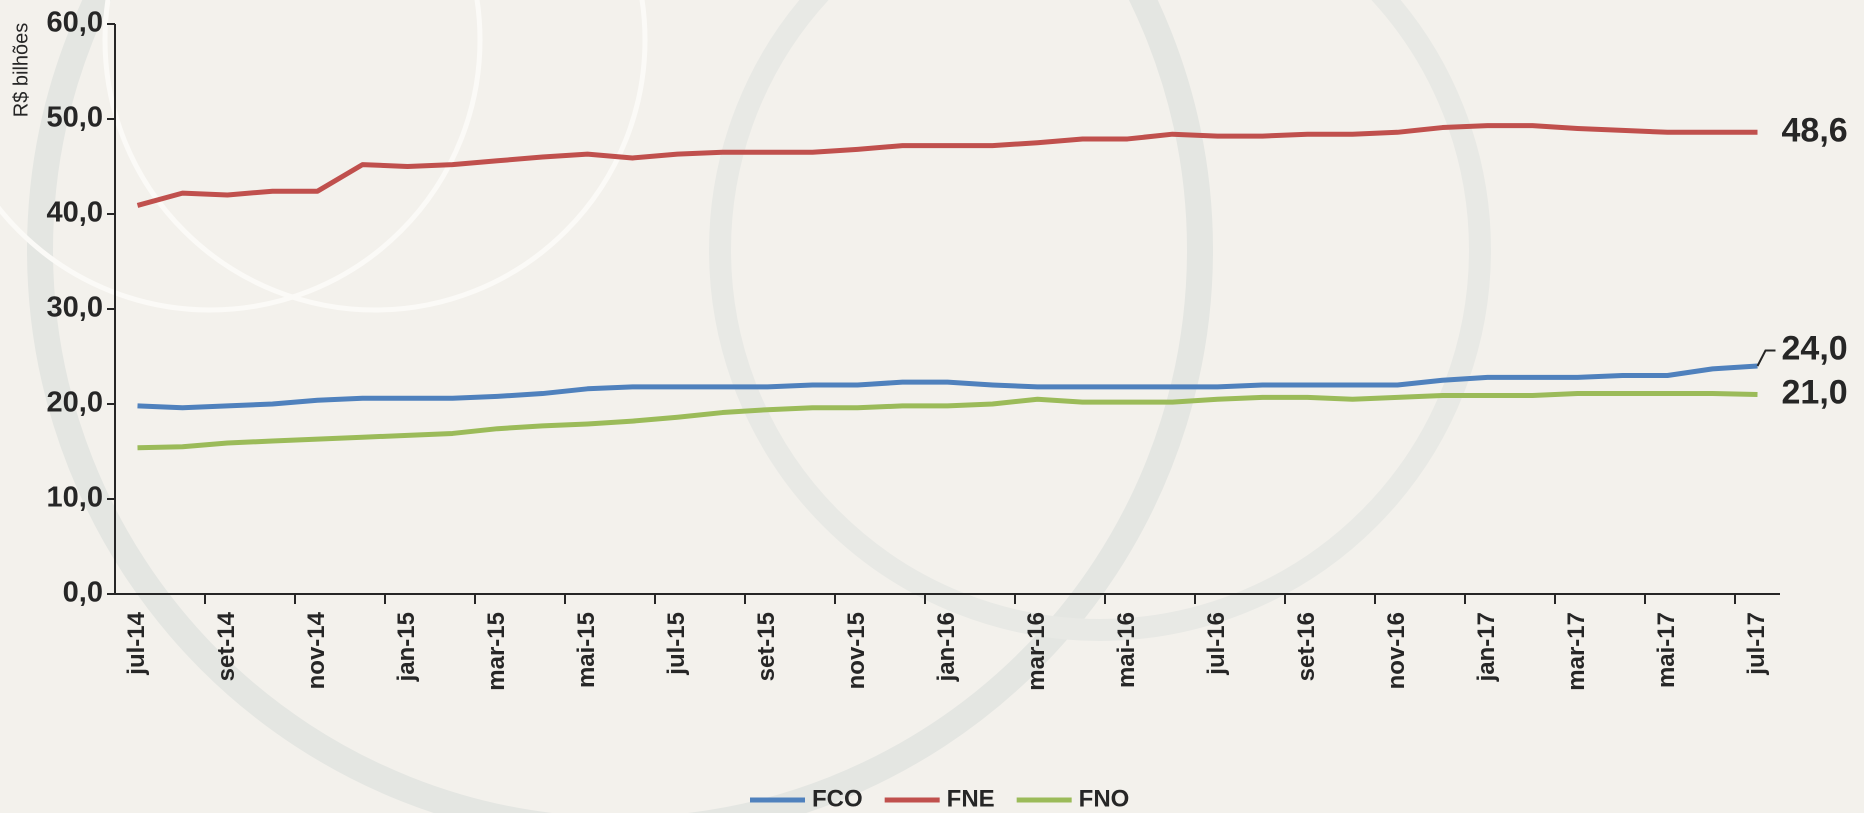  Describe the element at coordinates (496, 651) in the screenshot. I see `x-tick-label: mar-15` at that location.